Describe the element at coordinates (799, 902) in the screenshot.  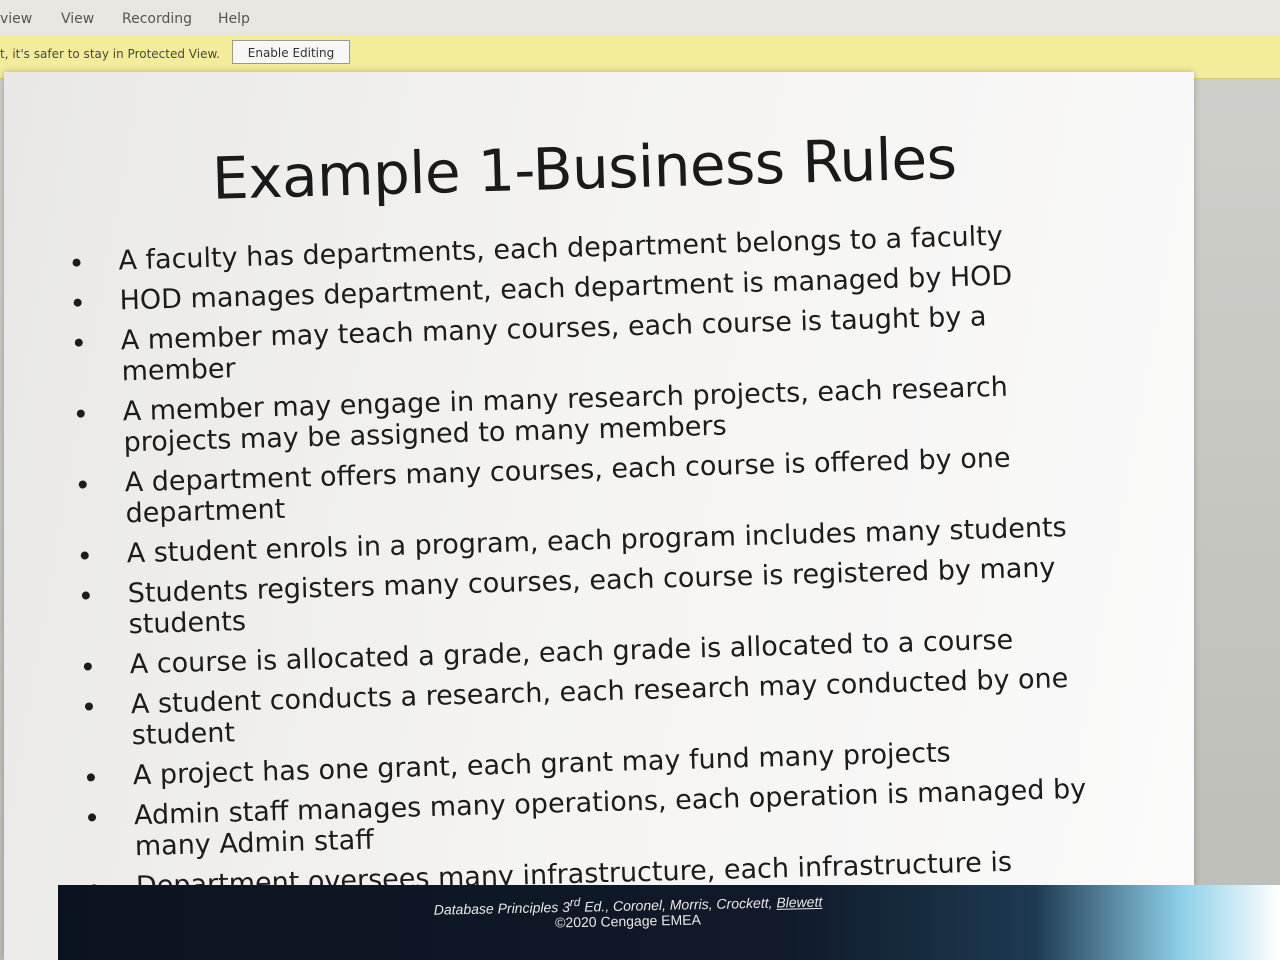
I see `footer-last-author: Blewett` at that location.